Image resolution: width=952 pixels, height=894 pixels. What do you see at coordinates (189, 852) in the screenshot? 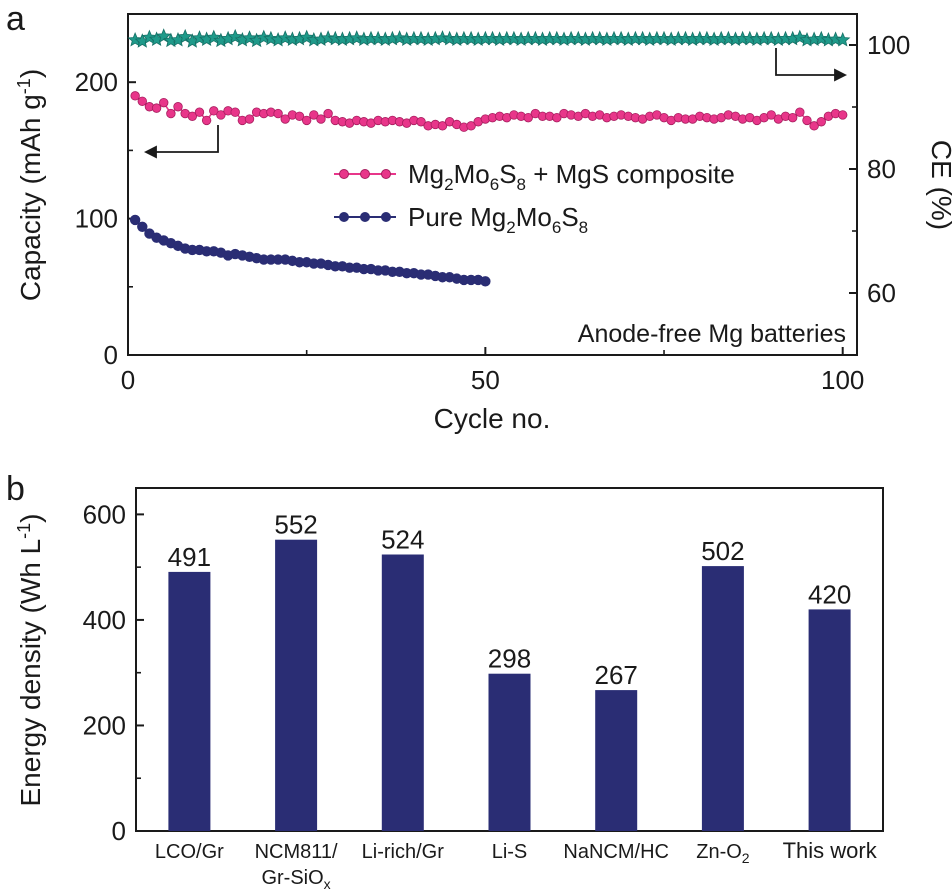
I see `category-label: LCO/Gr` at bounding box center [189, 852].